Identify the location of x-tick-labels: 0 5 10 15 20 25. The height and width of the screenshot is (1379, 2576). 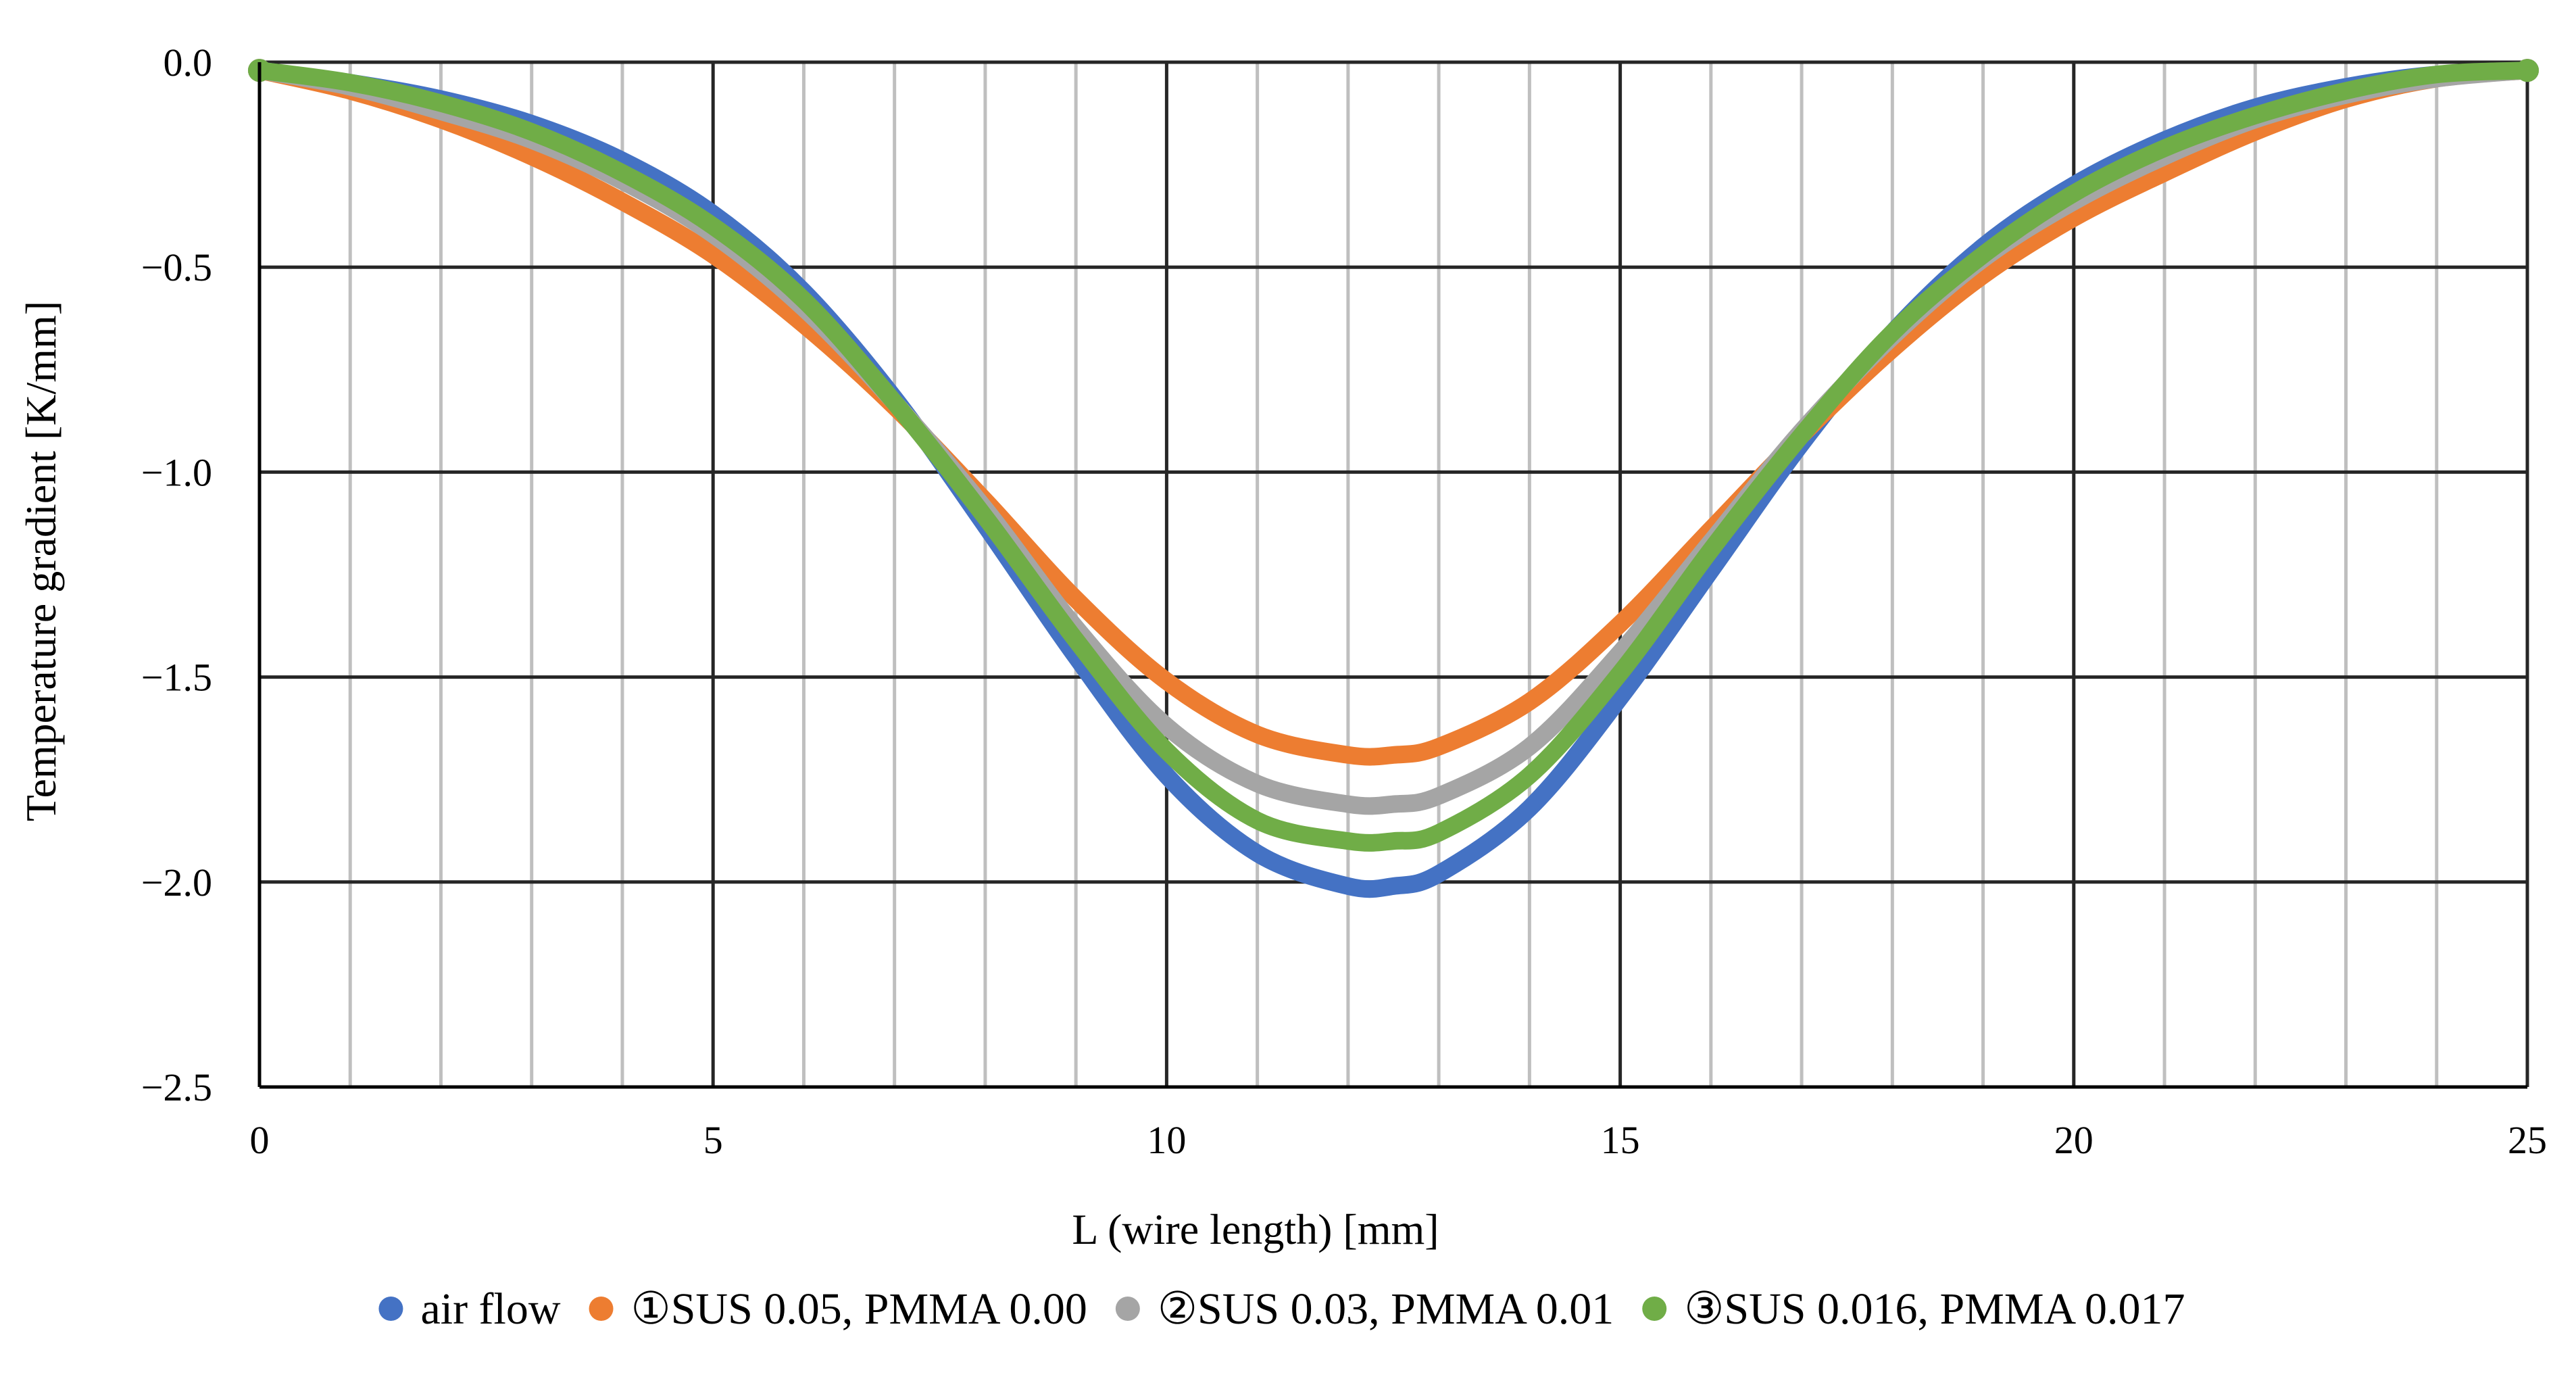
(1399, 1140).